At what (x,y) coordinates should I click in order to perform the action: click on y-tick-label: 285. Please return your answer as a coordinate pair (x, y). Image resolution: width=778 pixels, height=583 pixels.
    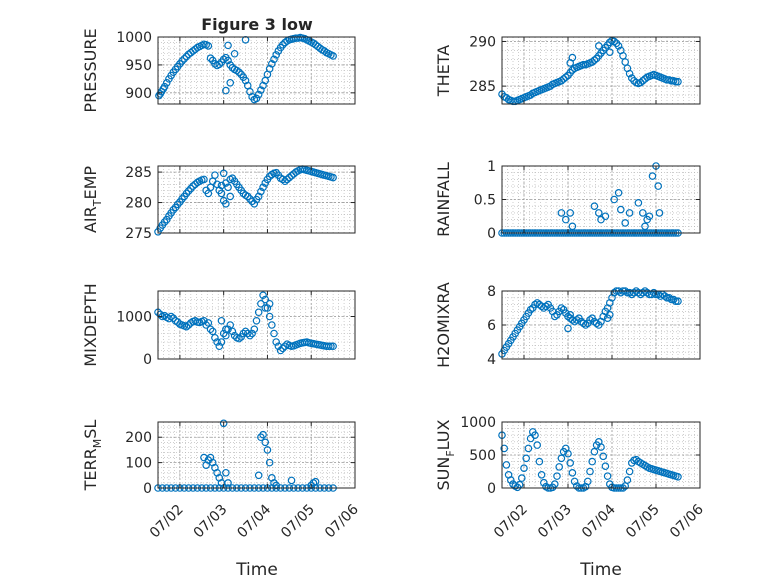
    Looking at the image, I should click on (482, 87).